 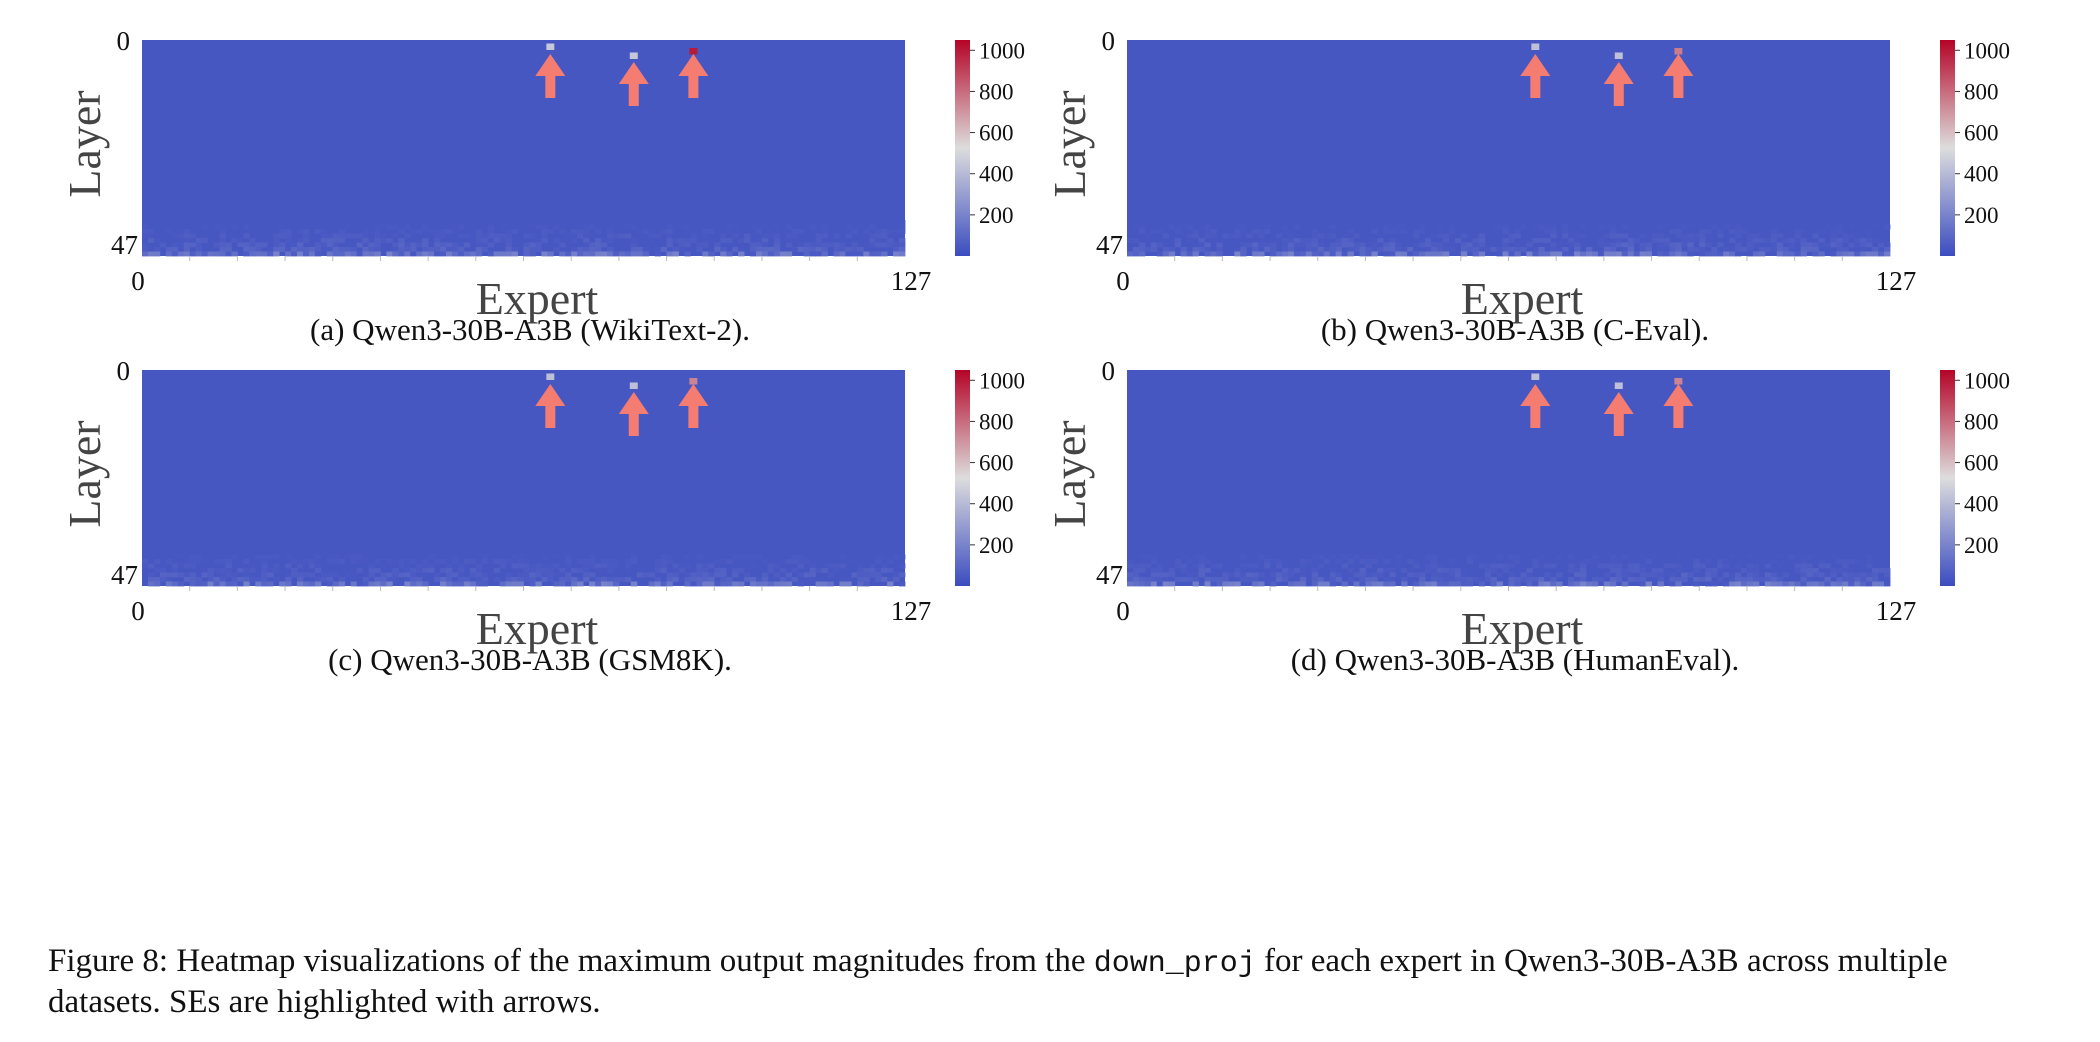 I want to click on highlight-arrow-icon, so click(x=550, y=406).